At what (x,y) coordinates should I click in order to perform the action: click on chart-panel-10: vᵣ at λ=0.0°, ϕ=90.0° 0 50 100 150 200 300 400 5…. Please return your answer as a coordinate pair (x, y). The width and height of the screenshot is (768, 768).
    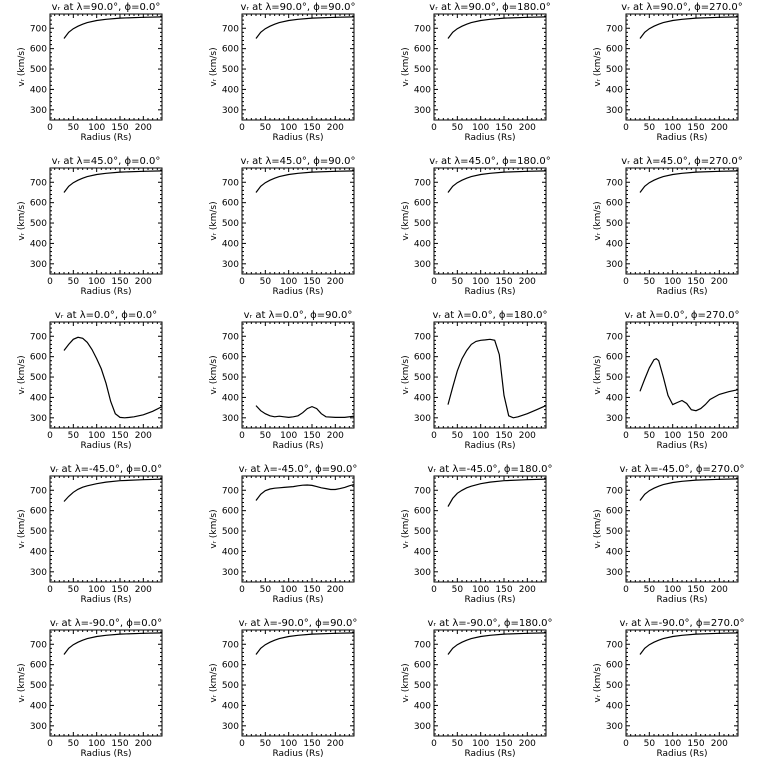
    Looking at the image, I should click on (282, 380).